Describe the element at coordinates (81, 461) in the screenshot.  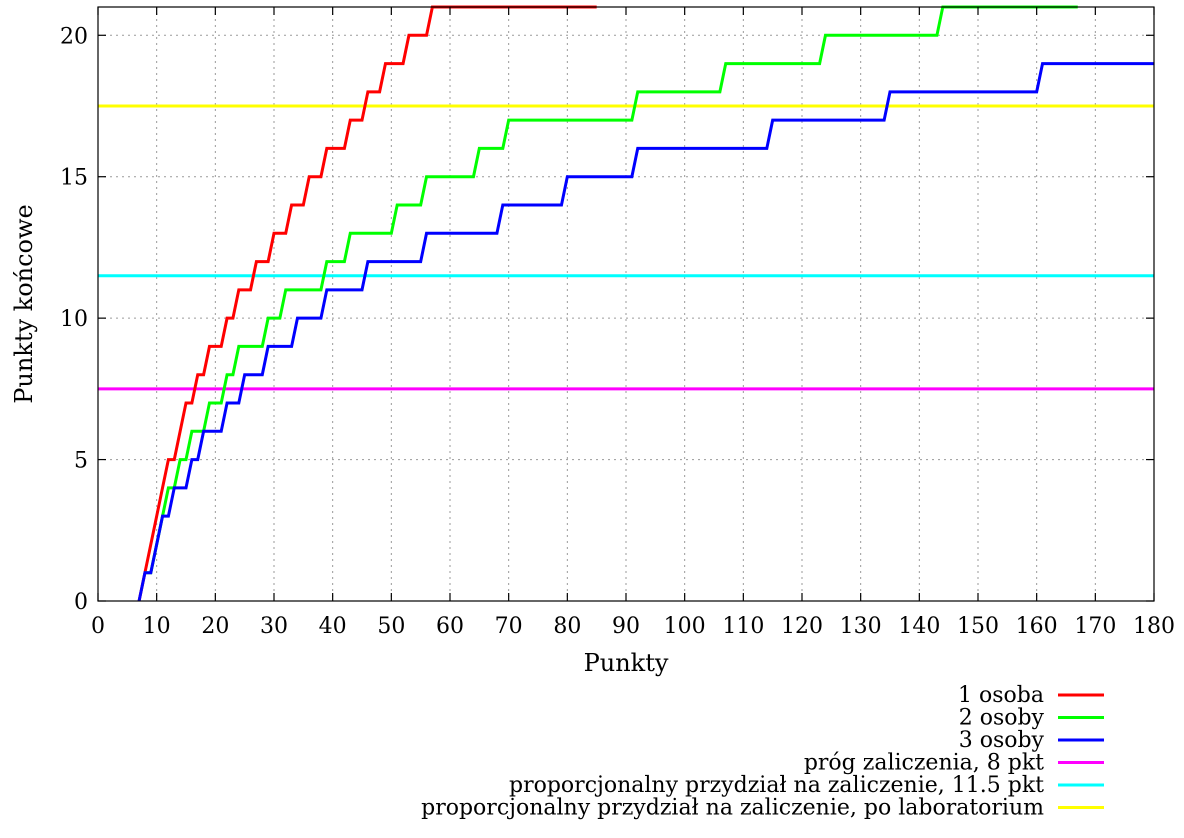
I see `y-tick-label: 5` at that location.